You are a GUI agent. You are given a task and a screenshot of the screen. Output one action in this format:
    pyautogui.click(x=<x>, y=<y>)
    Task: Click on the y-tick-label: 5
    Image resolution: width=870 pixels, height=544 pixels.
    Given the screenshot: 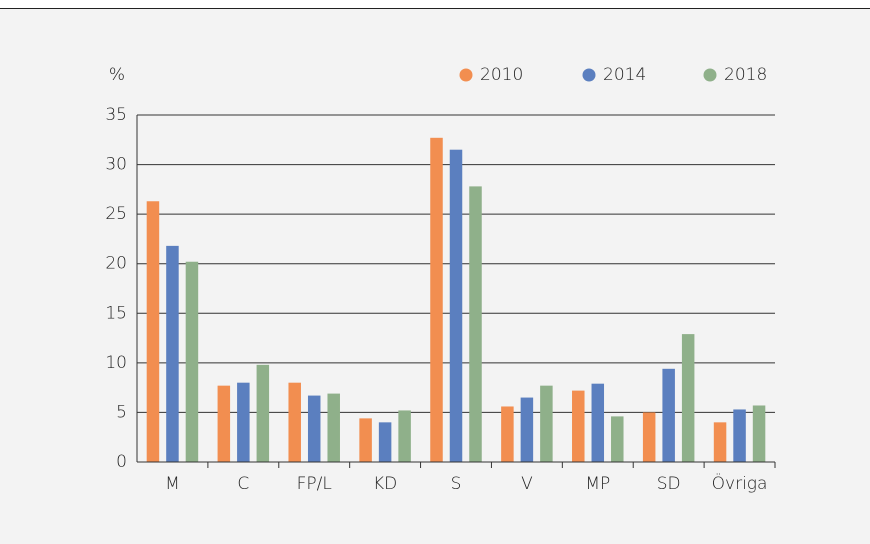 What is the action you would take?
    pyautogui.click(x=121, y=412)
    